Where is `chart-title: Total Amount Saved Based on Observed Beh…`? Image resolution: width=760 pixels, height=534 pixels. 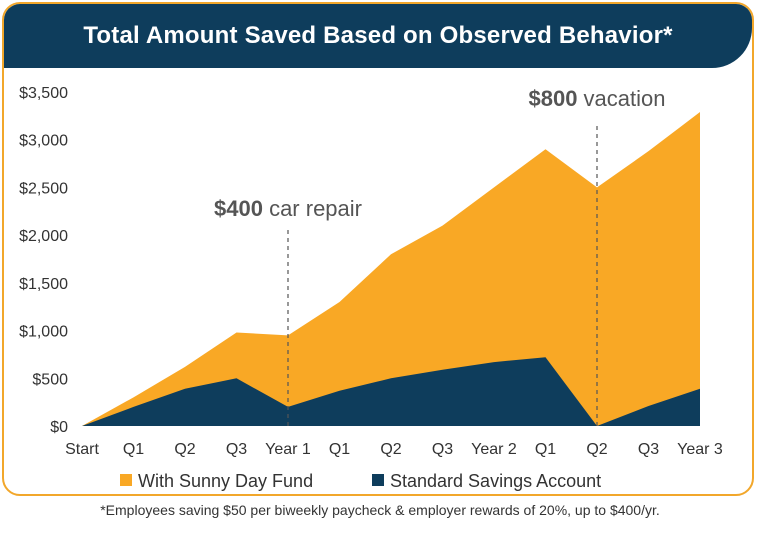 chart-title: Total Amount Saved Based on Observed Beh… is located at coordinates (378, 36).